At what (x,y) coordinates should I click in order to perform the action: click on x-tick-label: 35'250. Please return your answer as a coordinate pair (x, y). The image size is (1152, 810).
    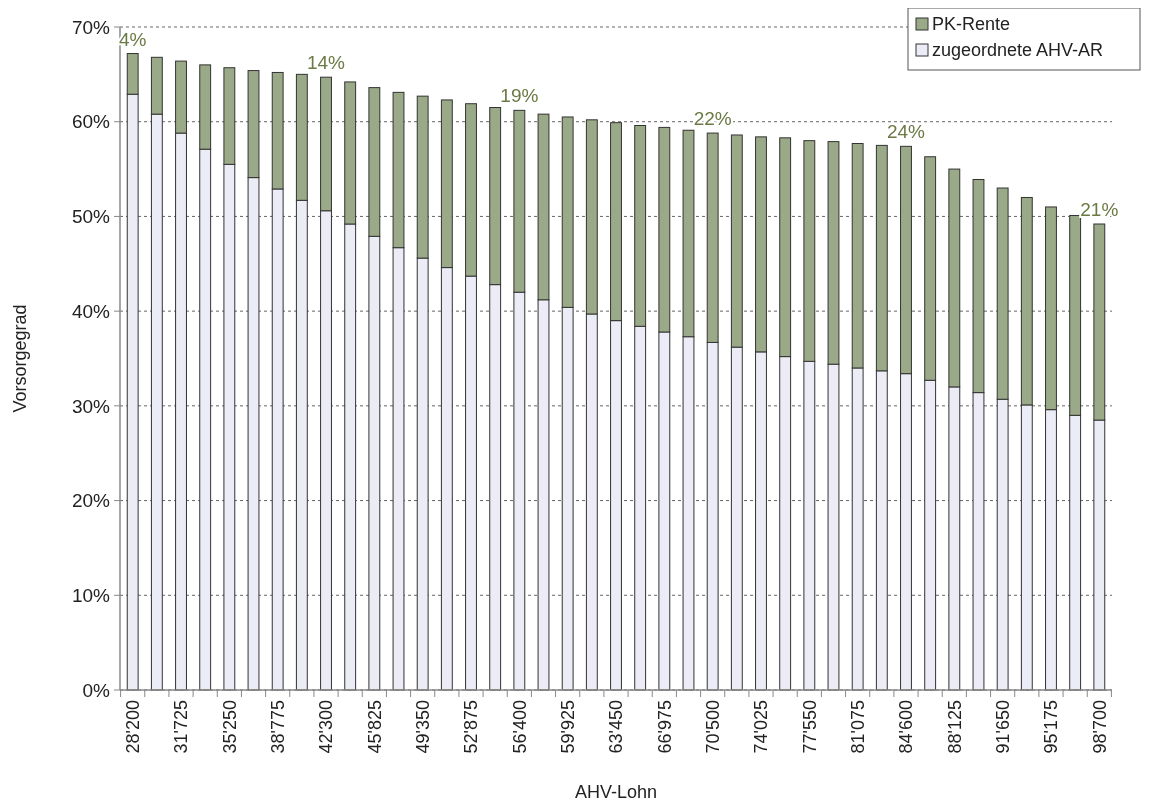
    Looking at the image, I should click on (229, 727).